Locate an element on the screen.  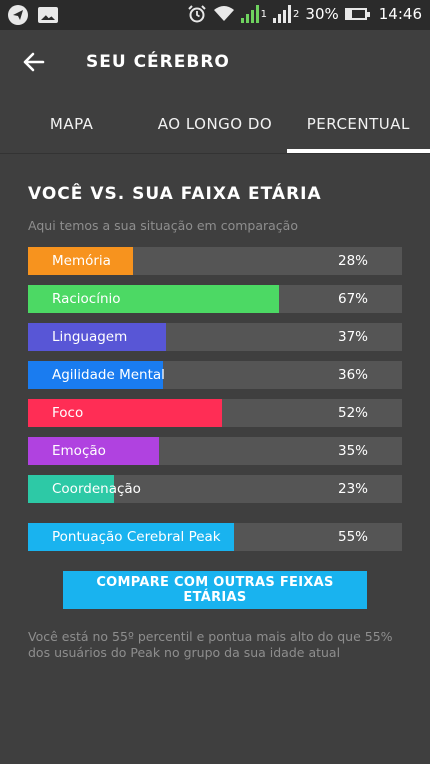
battery-icon is located at coordinates (357, 14).